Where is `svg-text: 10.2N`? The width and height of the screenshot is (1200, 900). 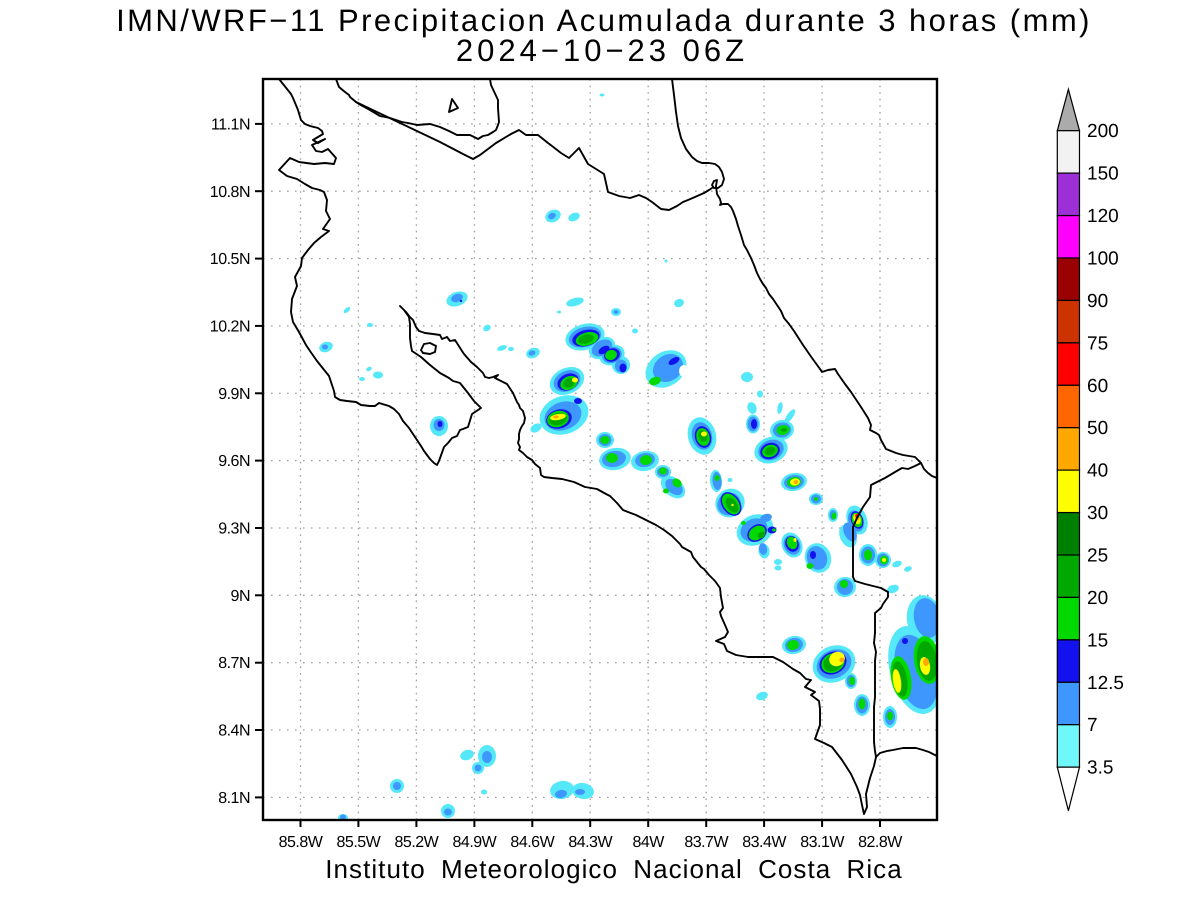 svg-text: 10.2N is located at coordinates (230, 326).